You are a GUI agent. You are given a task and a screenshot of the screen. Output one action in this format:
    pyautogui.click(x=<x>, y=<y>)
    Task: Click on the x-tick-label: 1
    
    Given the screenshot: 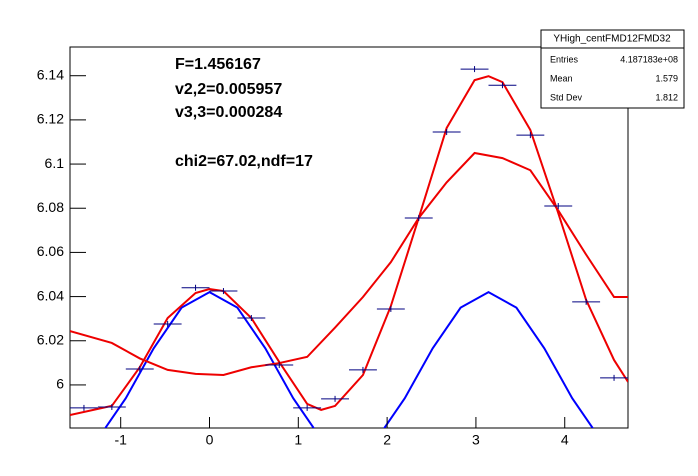 What is the action you would take?
    pyautogui.click(x=298, y=440)
    